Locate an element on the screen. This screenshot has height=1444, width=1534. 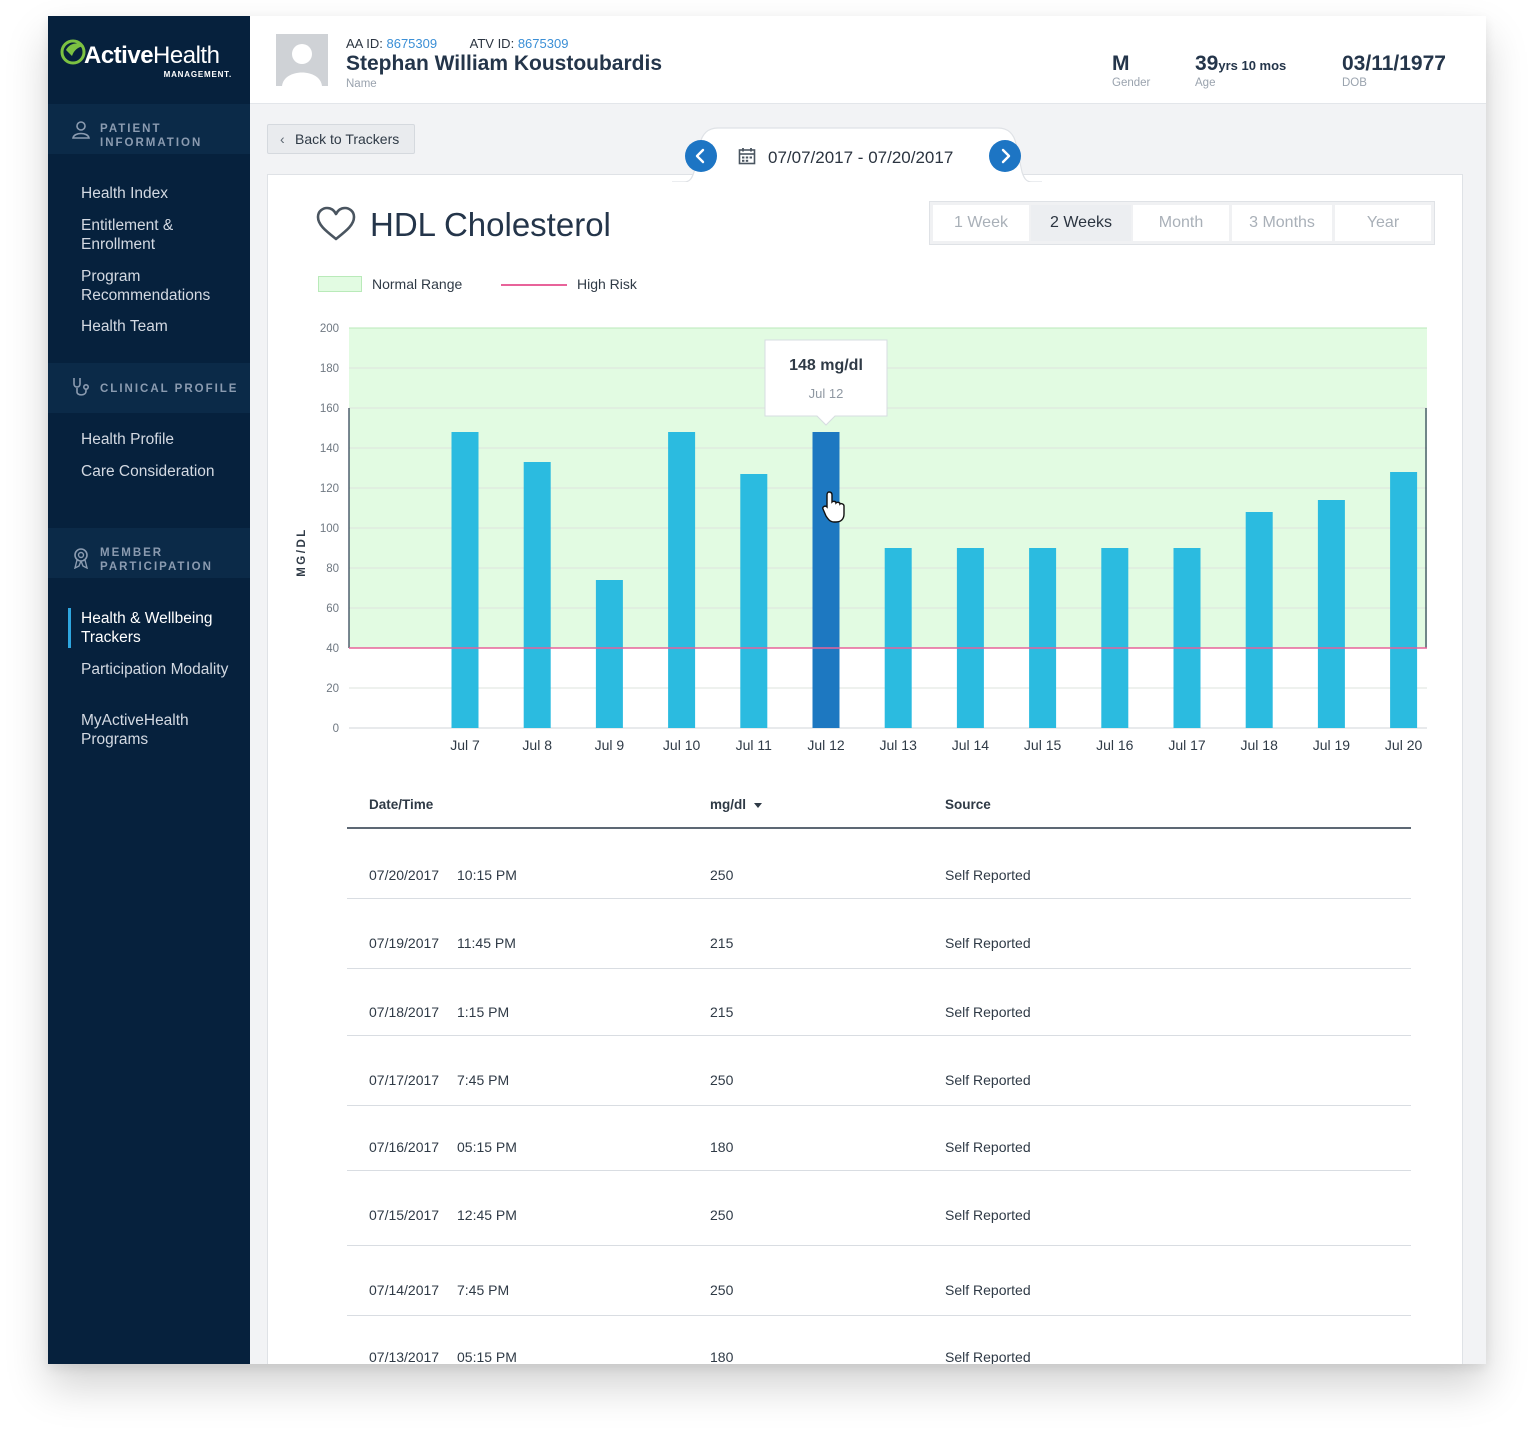
section-title: PATIENT INFORMATION is located at coordinates (151, 136).